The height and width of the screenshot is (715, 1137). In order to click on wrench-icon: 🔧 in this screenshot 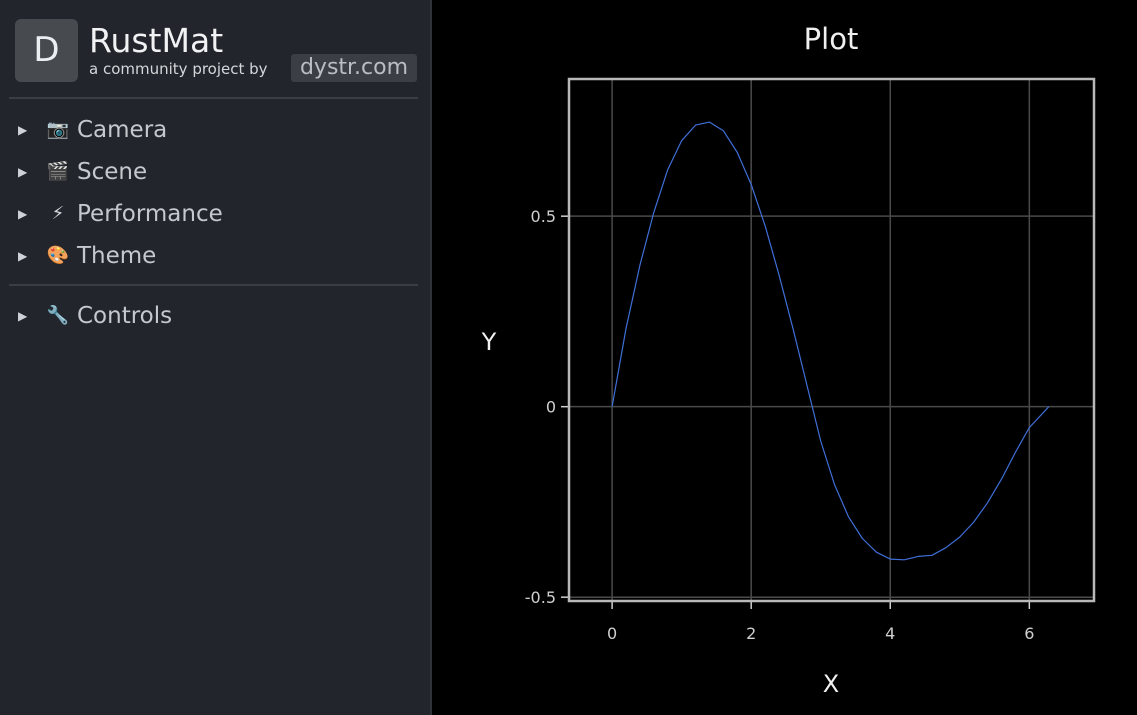, I will do `click(58, 315)`.